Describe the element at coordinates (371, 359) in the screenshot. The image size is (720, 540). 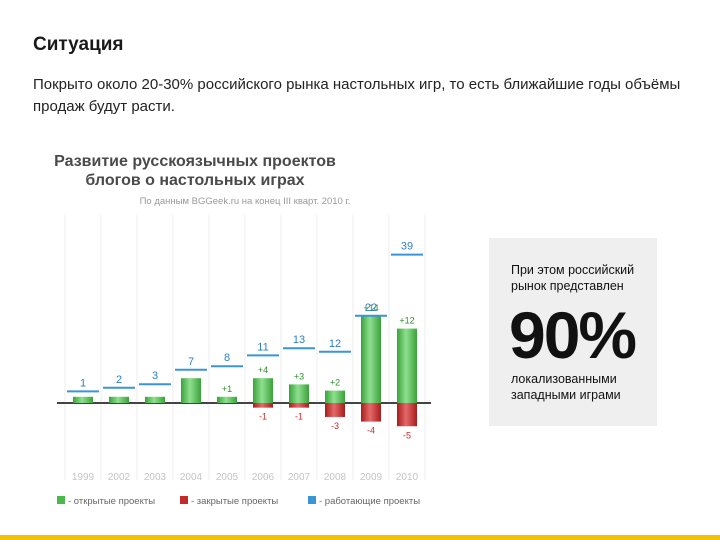
I see `bar-open-2009` at that location.